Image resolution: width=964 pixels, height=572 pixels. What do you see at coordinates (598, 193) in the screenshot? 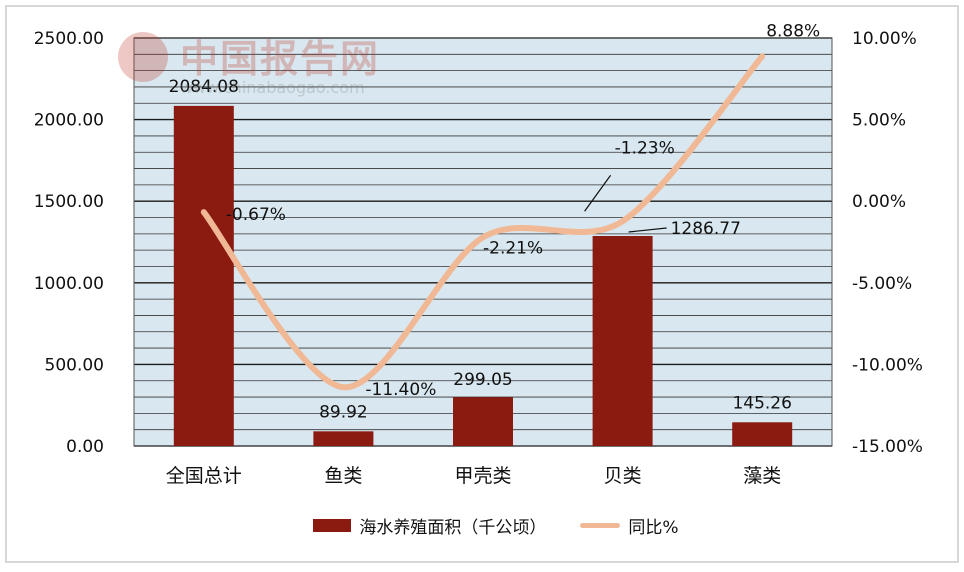
I see `line-label-leader` at bounding box center [598, 193].